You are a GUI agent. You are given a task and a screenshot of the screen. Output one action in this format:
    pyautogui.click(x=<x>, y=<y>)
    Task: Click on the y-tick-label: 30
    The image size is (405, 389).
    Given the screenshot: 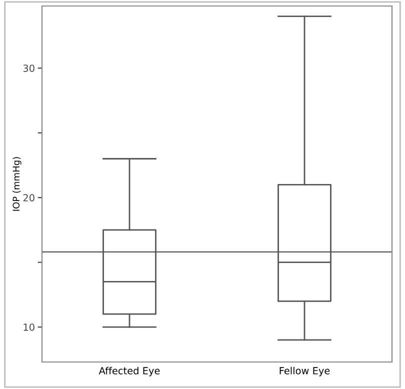 What is the action you would take?
    pyautogui.click(x=28, y=68)
    